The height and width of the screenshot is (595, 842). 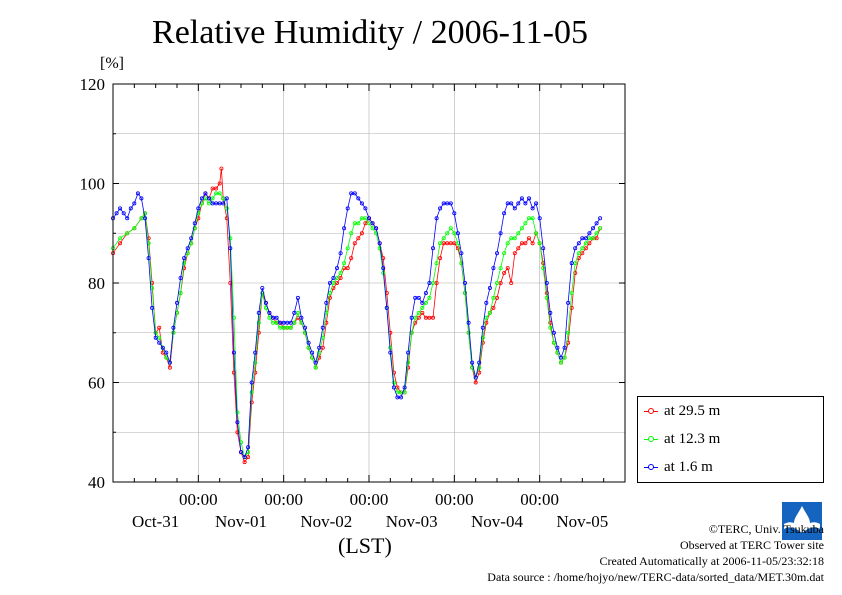 I want to click on y-tick-label: 60, so click(x=96, y=383).